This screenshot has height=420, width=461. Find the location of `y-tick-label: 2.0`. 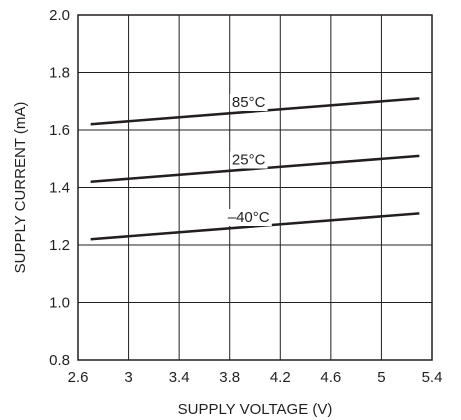

y-tick-label: 2.0 is located at coordinates (59, 15).